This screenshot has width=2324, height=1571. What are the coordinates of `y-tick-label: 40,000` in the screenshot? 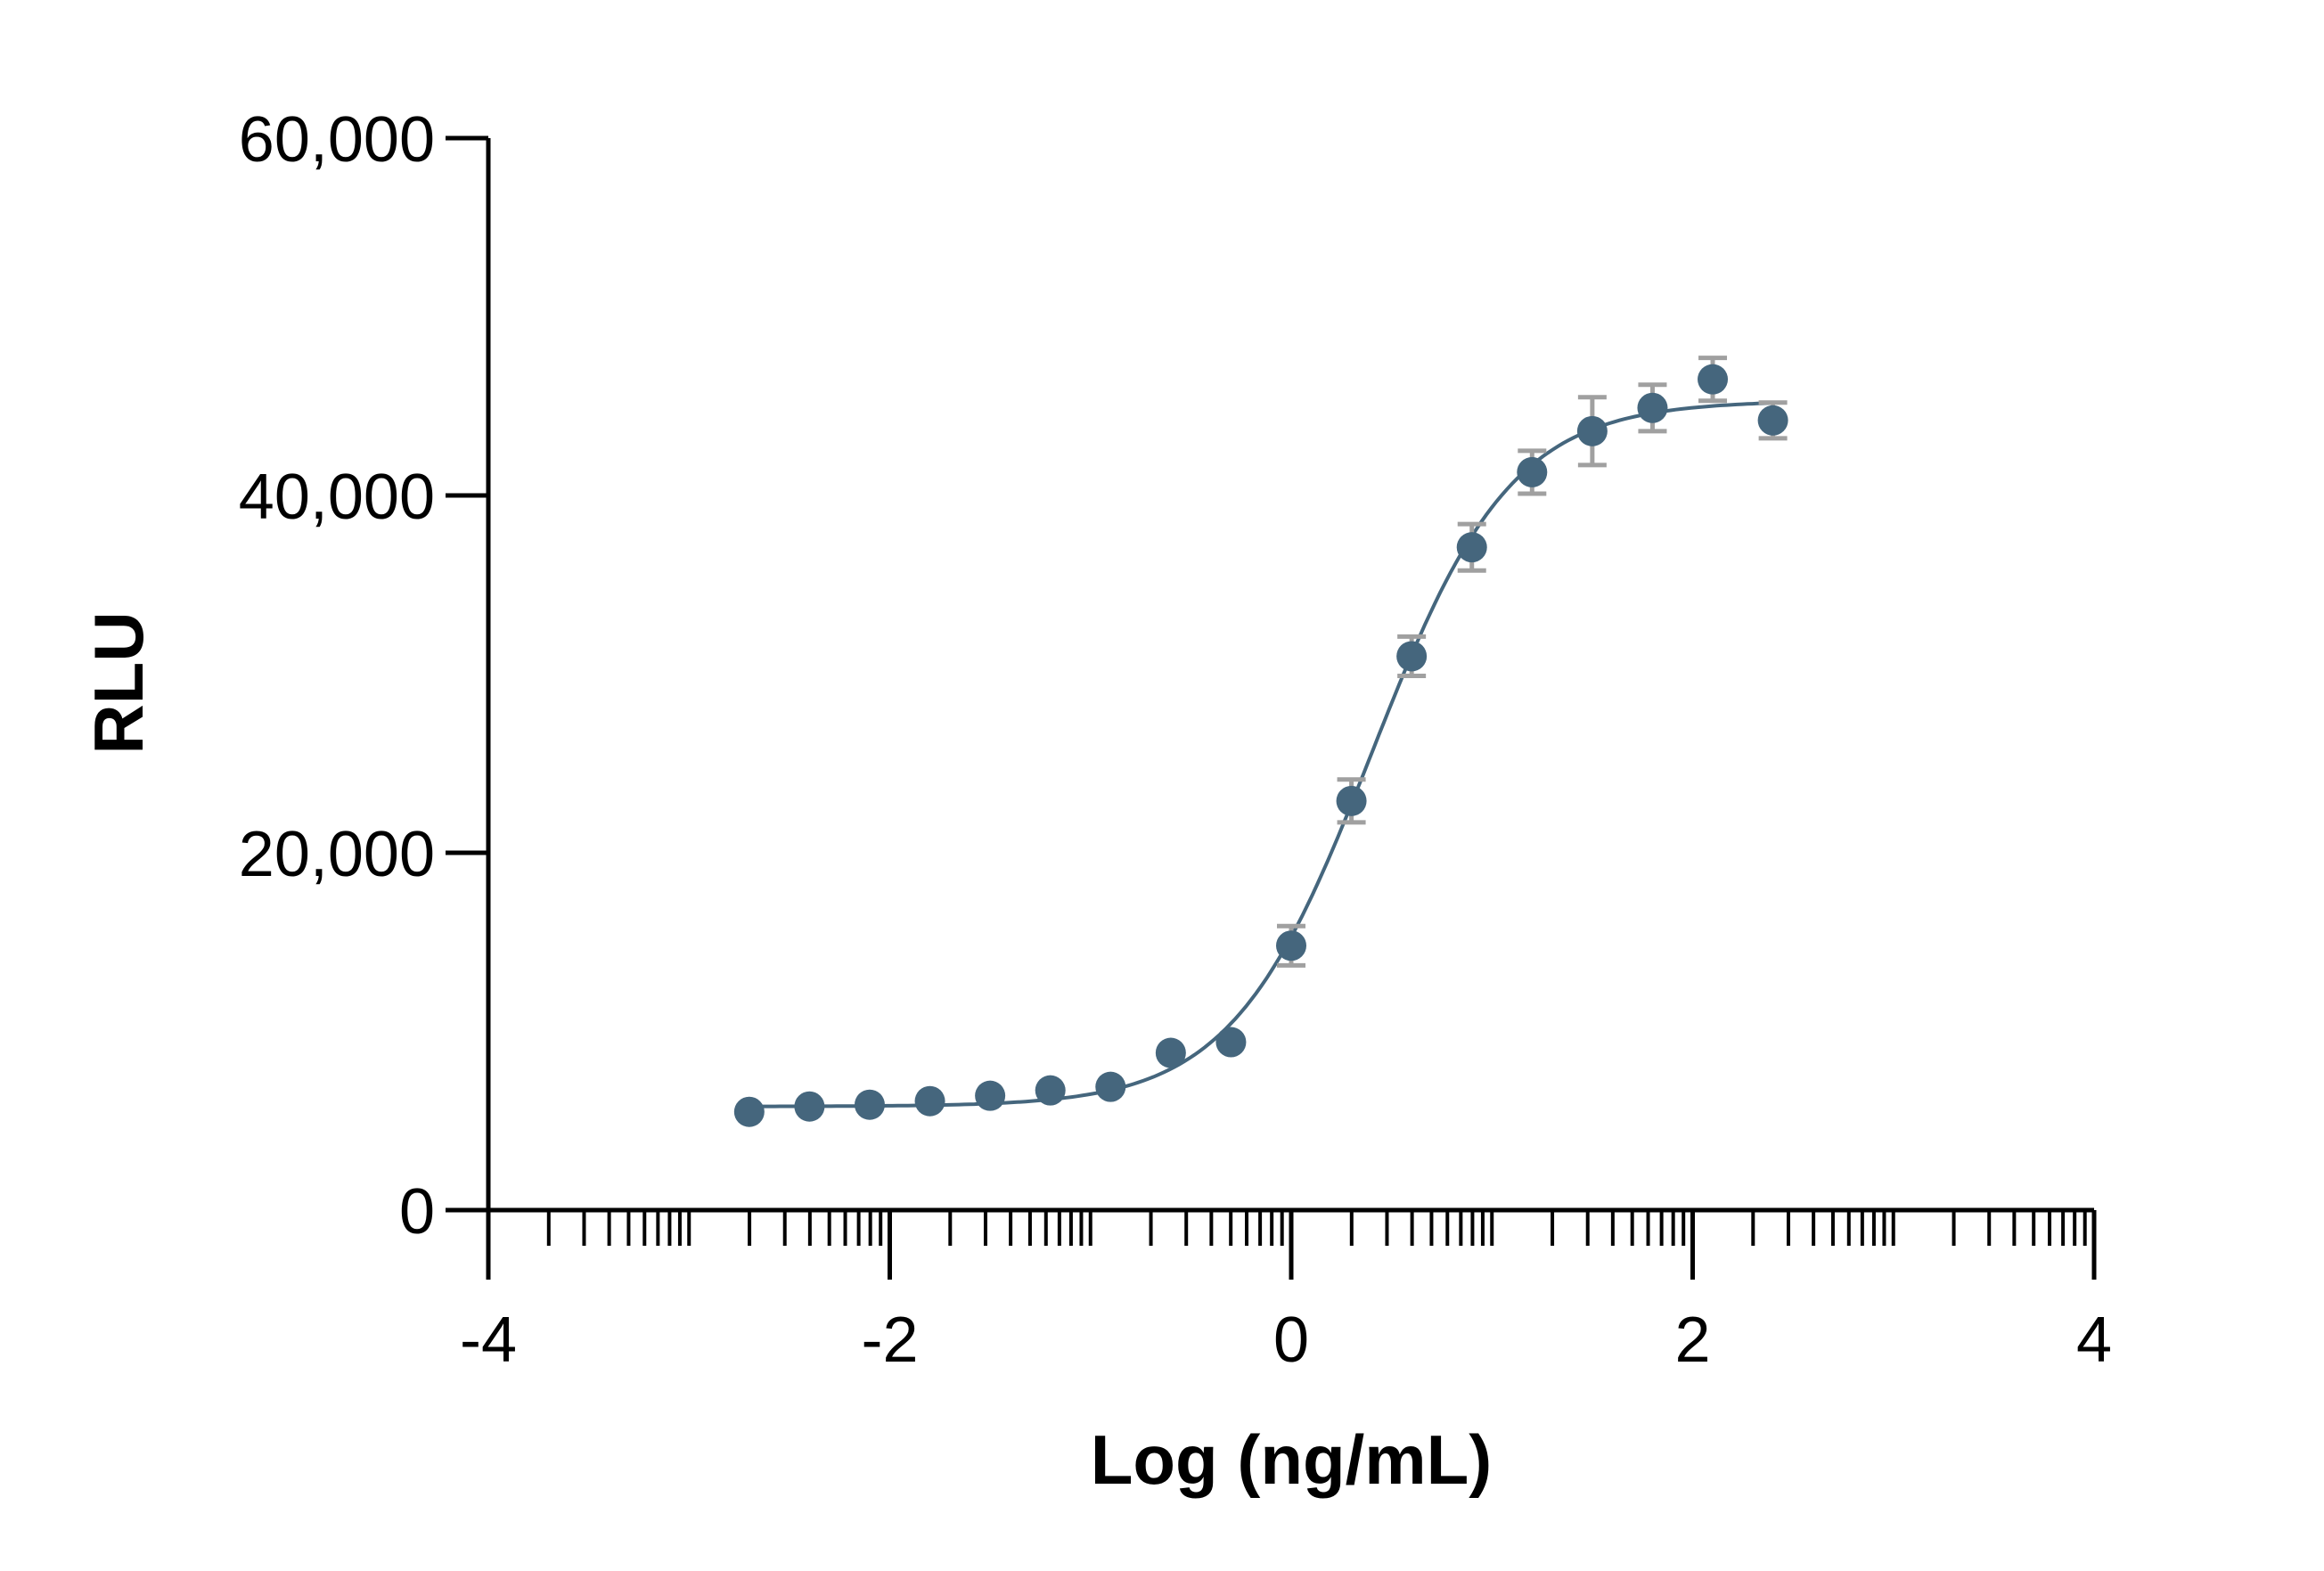 It's located at (337, 498).